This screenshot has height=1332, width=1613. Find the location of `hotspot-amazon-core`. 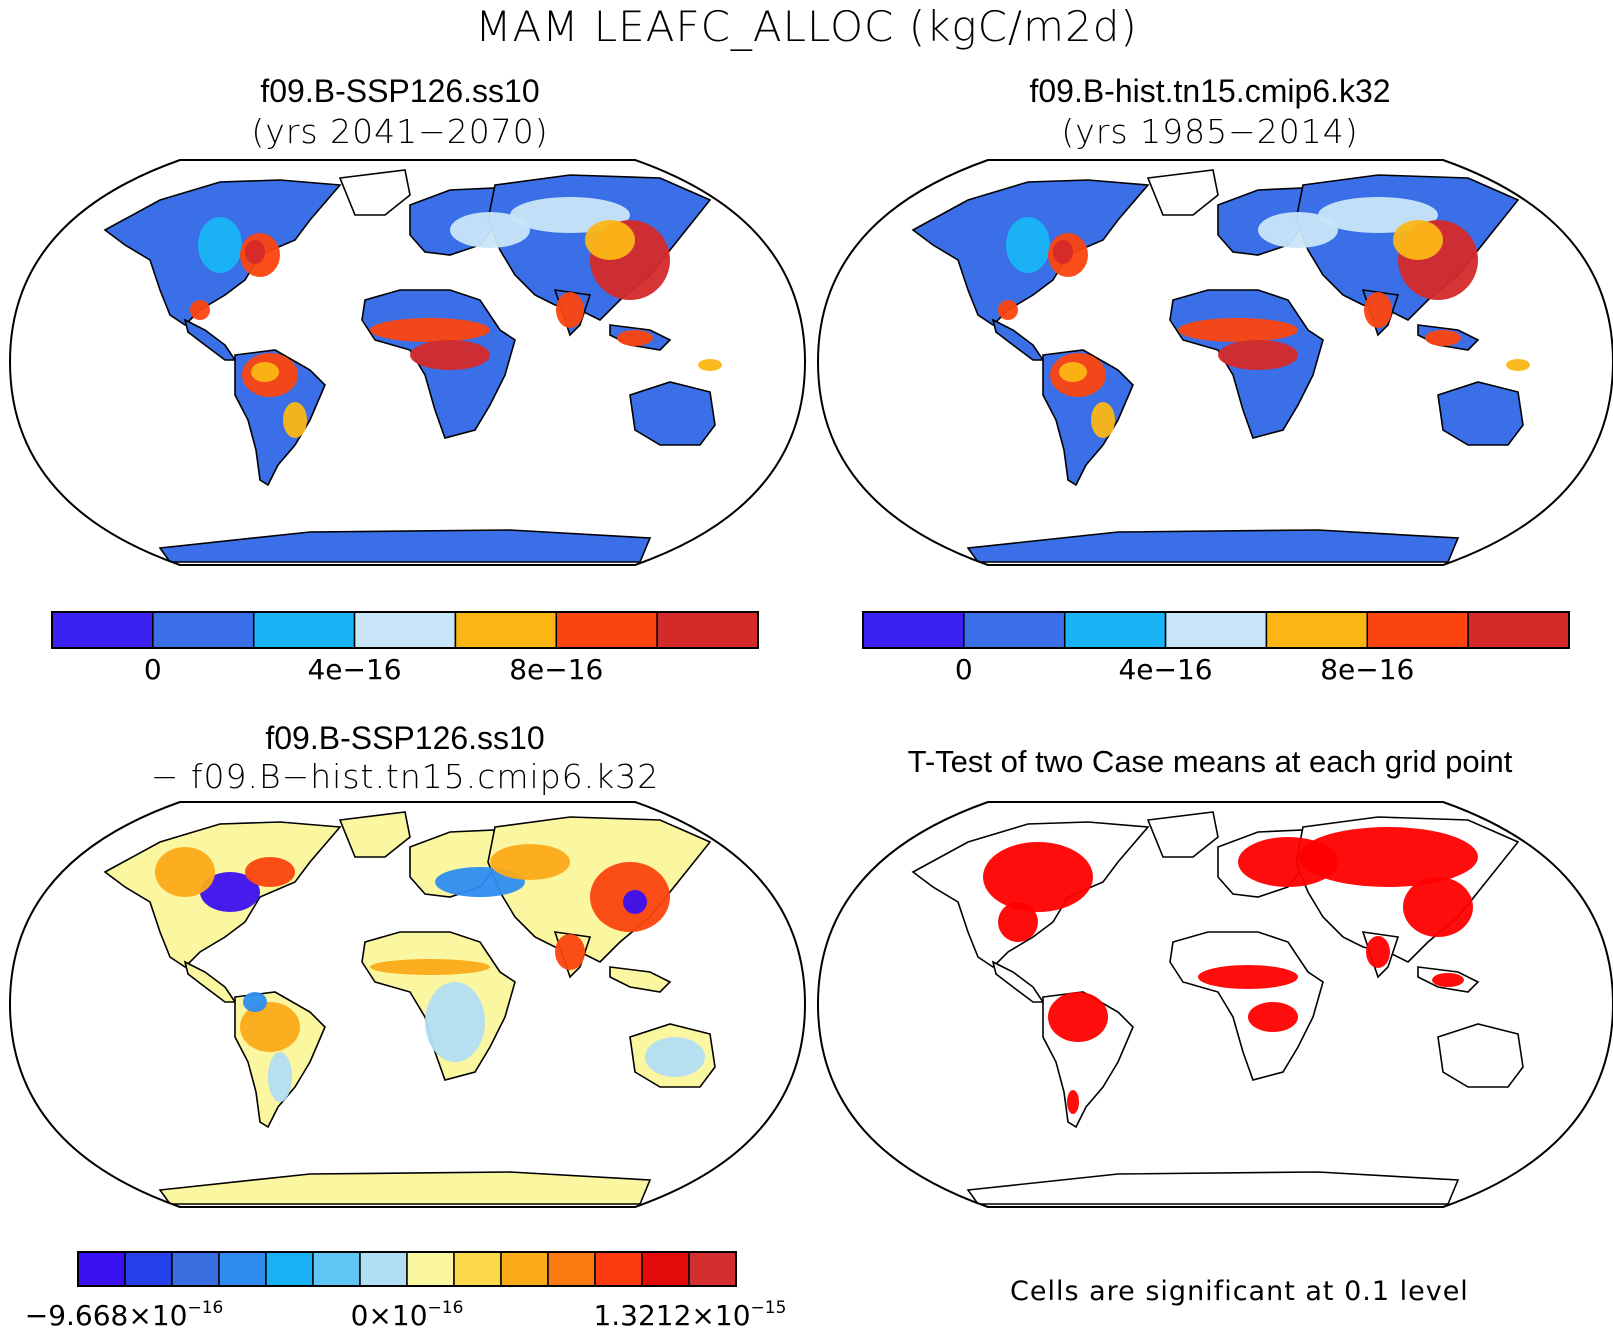

hotspot-amazon-core is located at coordinates (265, 372).